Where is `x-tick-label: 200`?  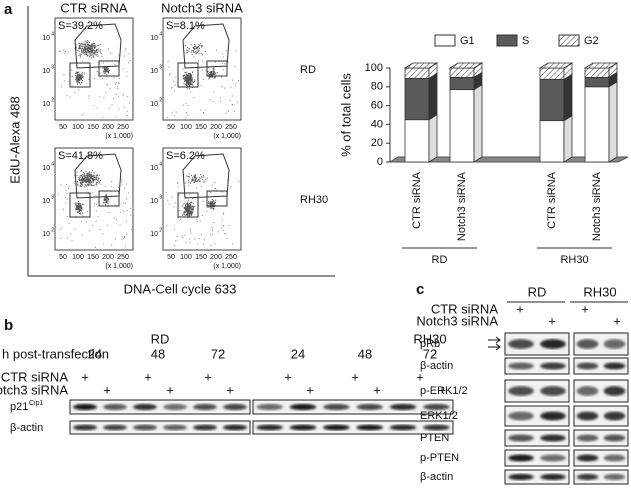 x-tick-label: 200 is located at coordinates (108, 127).